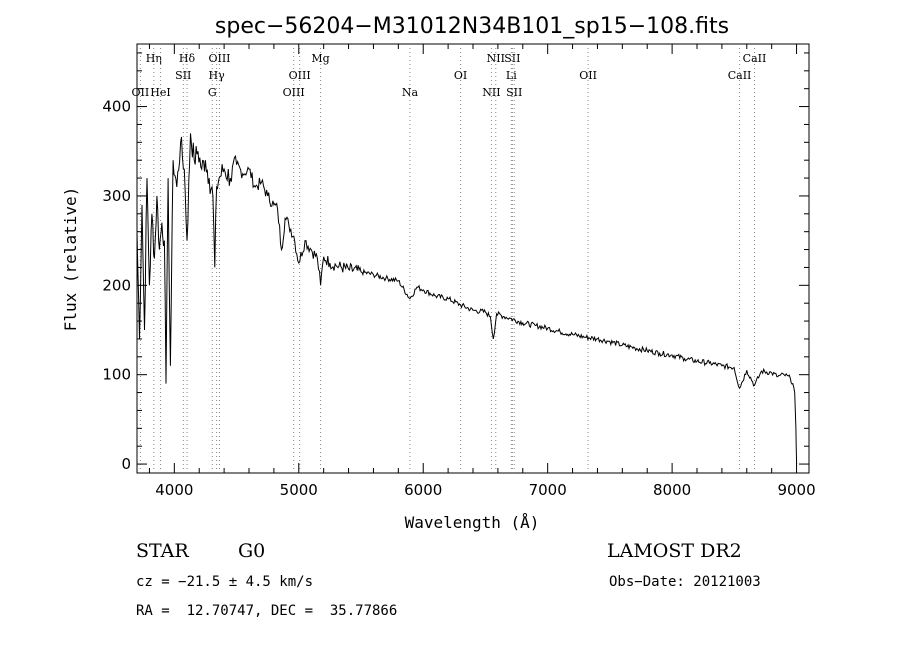 The height and width of the screenshot is (650, 900). I want to click on marker-label: G, so click(212, 92).